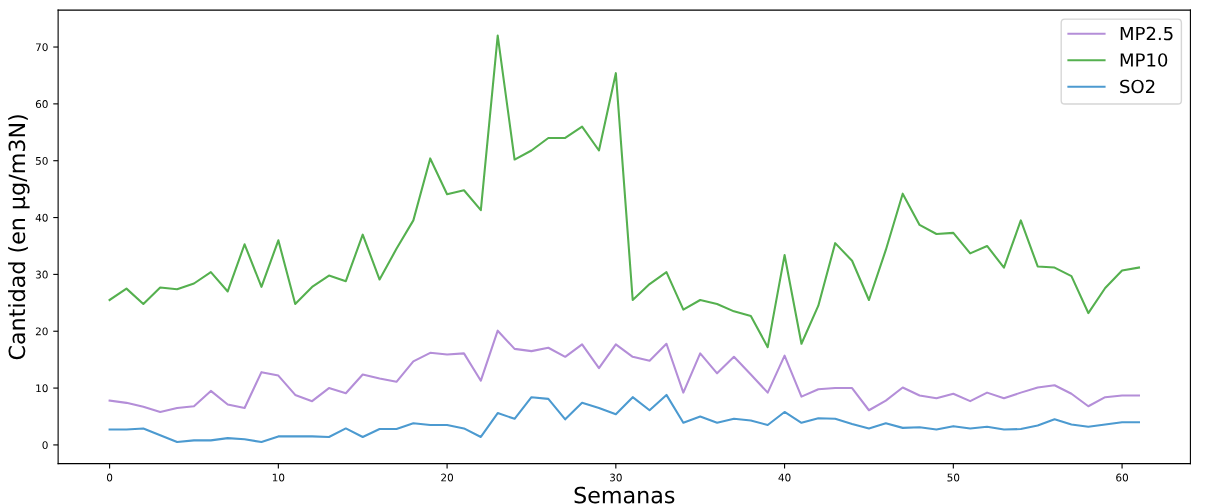 This screenshot has height=504, width=1211. I want to click on legend-label: MP10, so click(1144, 60).